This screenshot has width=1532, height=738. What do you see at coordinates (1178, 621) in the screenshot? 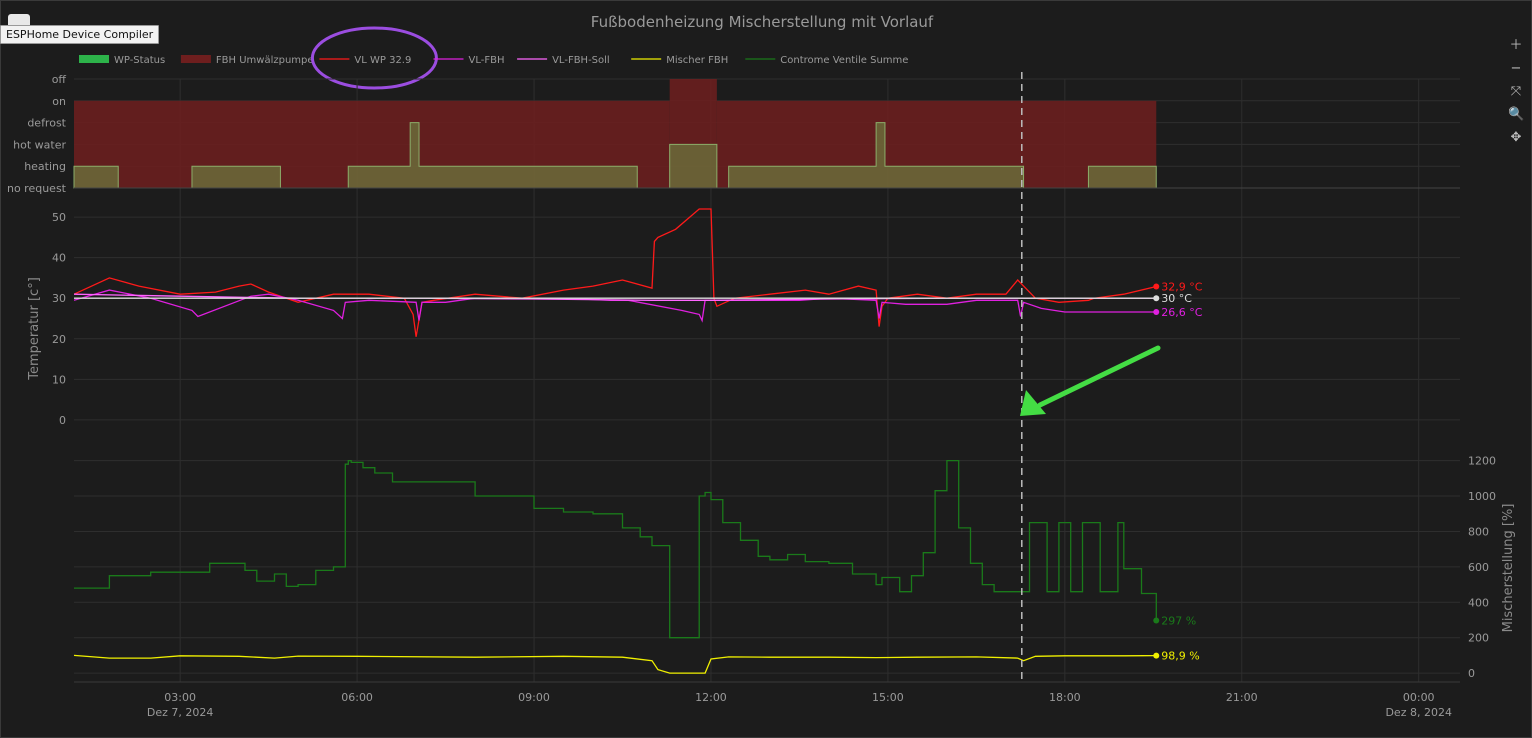
I see `series-end-label: 297 %` at bounding box center [1178, 621].